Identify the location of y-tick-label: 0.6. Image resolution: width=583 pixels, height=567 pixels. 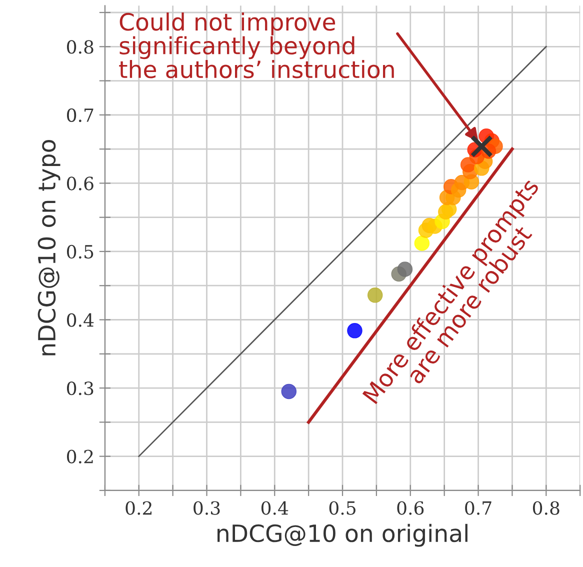
(80, 183).